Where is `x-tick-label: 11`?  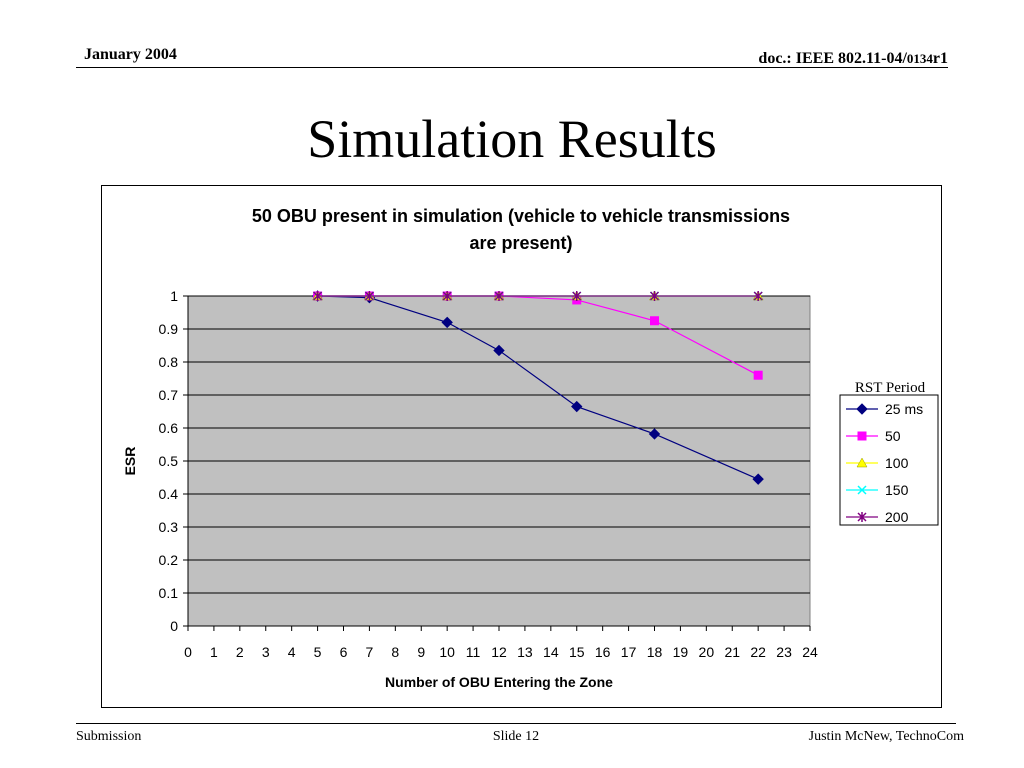 x-tick-label: 11 is located at coordinates (473, 652).